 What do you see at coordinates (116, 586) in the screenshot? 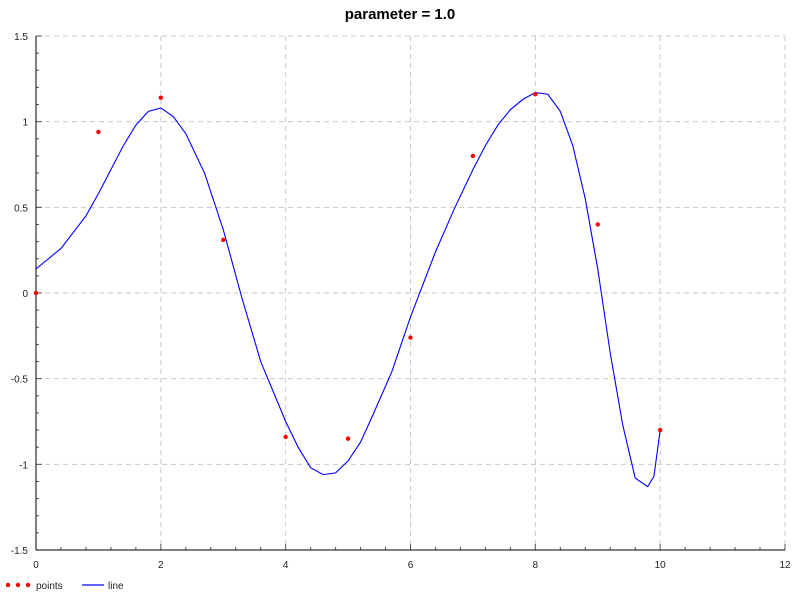
I see `legend-label-line: line` at bounding box center [116, 586].